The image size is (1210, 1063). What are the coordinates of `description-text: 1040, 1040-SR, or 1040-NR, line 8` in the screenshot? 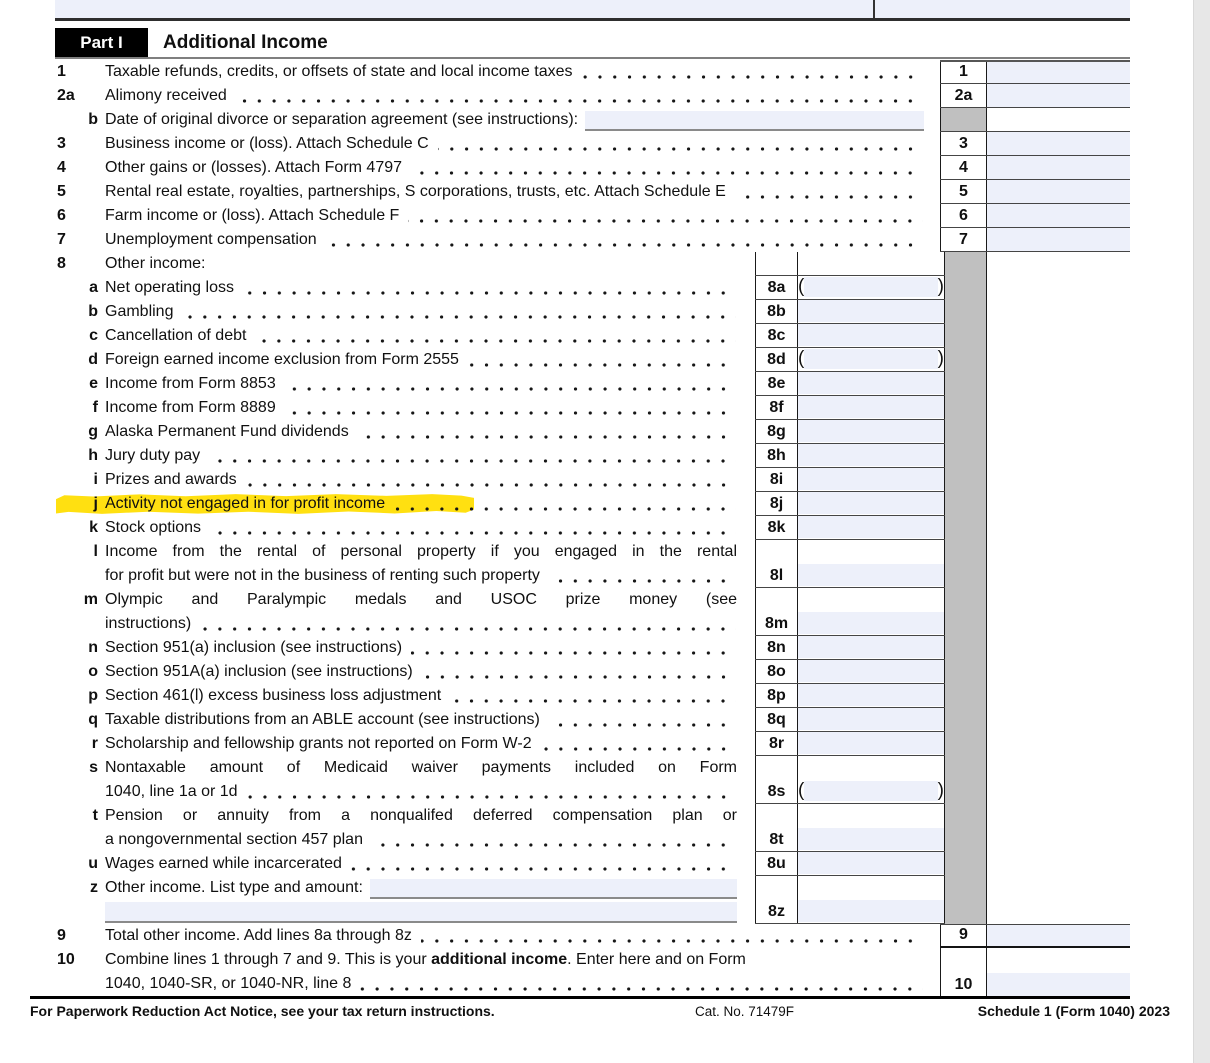 It's located at (228, 983).